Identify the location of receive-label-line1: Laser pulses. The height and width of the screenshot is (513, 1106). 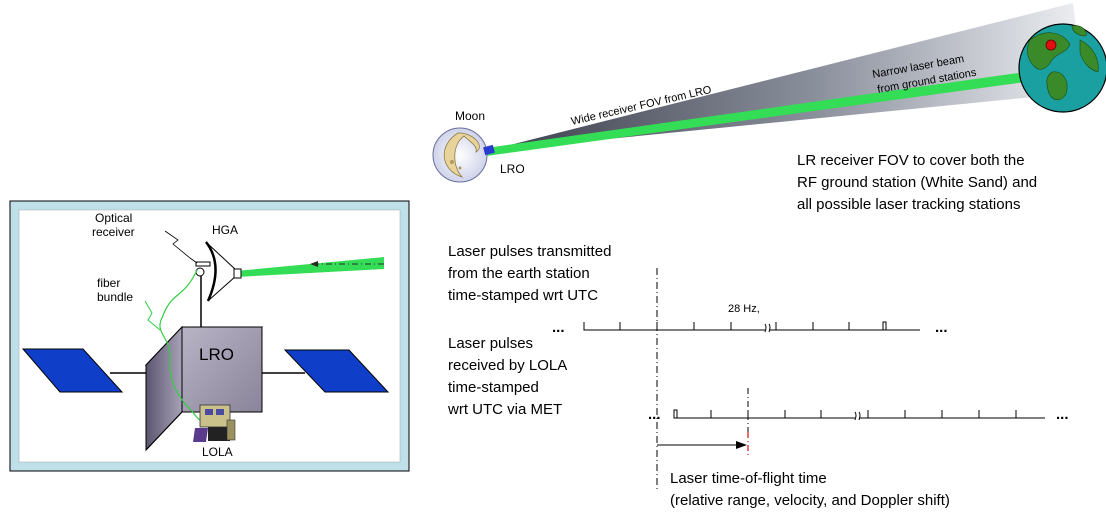
(490, 343).